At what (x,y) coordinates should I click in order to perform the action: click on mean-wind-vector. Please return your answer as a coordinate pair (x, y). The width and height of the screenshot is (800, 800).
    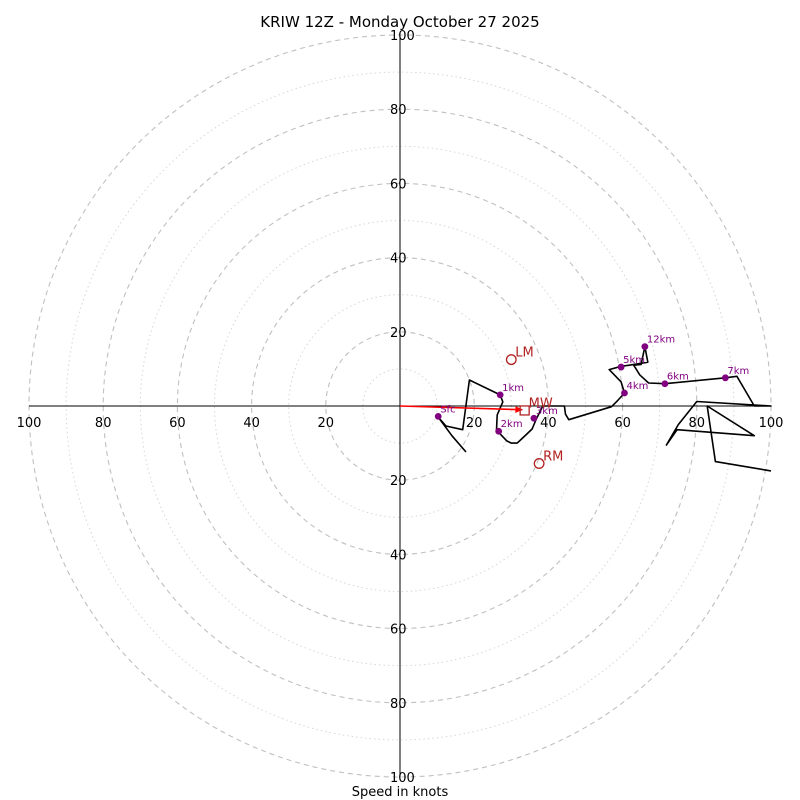
    Looking at the image, I should click on (461, 409).